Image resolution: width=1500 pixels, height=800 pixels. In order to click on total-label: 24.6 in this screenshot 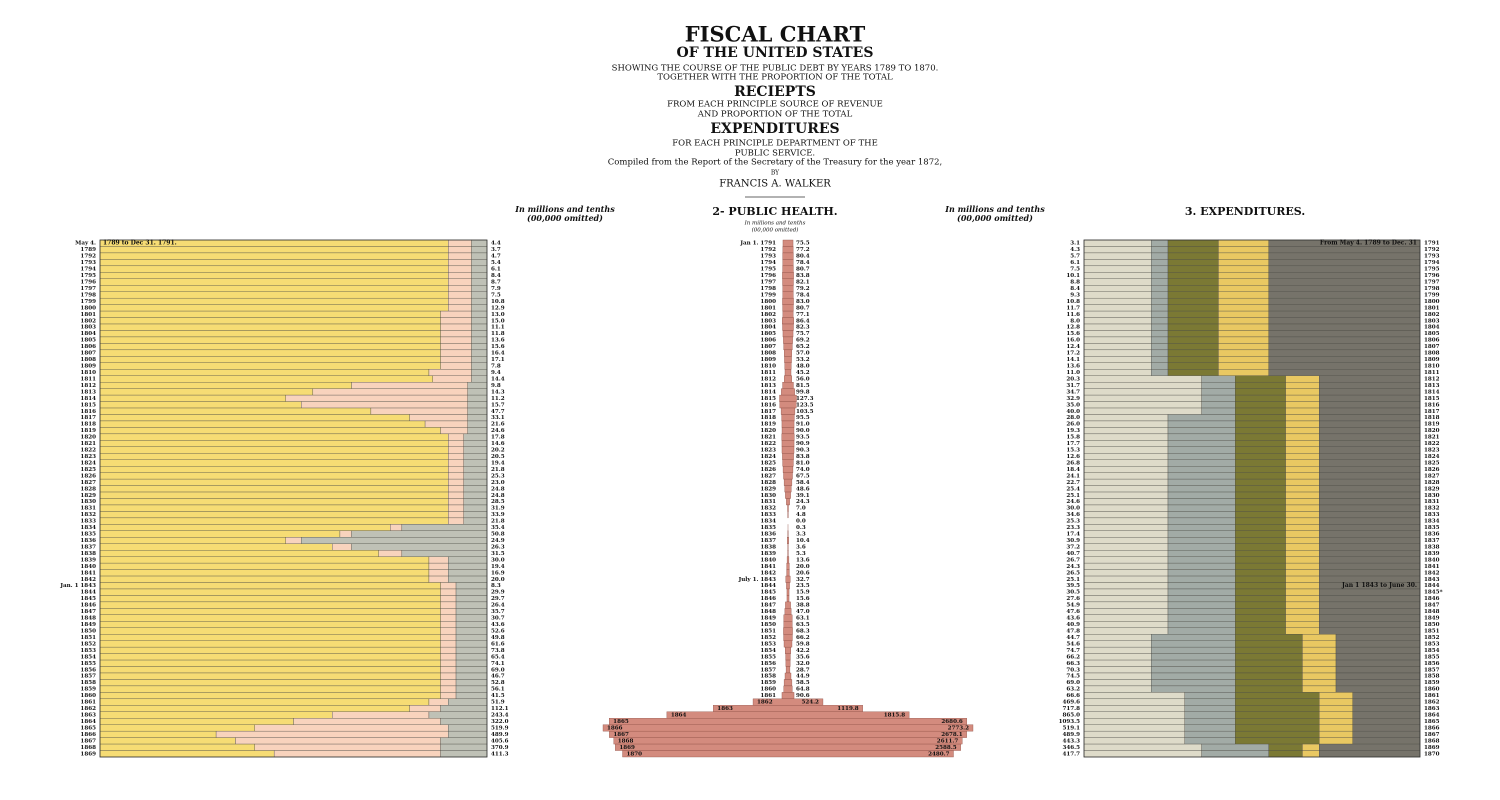, I will do `click(1073, 502)`.